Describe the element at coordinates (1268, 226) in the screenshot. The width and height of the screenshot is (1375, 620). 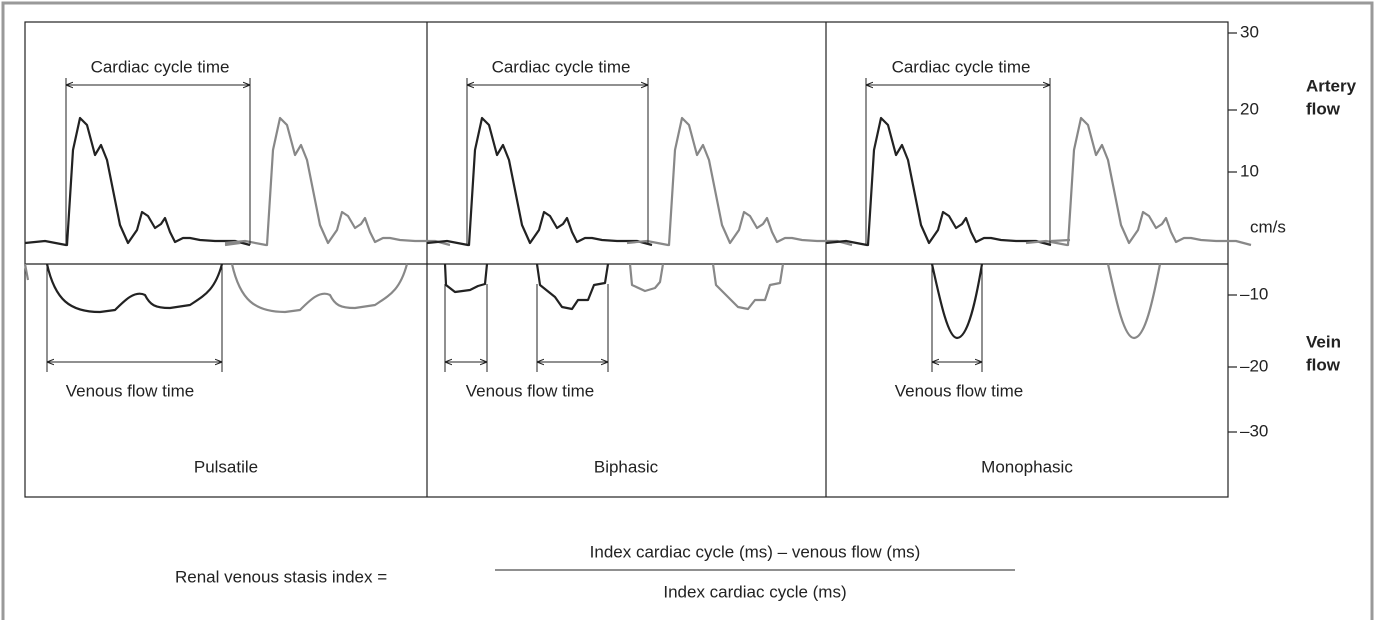
I see `tick-label: cm/s` at that location.